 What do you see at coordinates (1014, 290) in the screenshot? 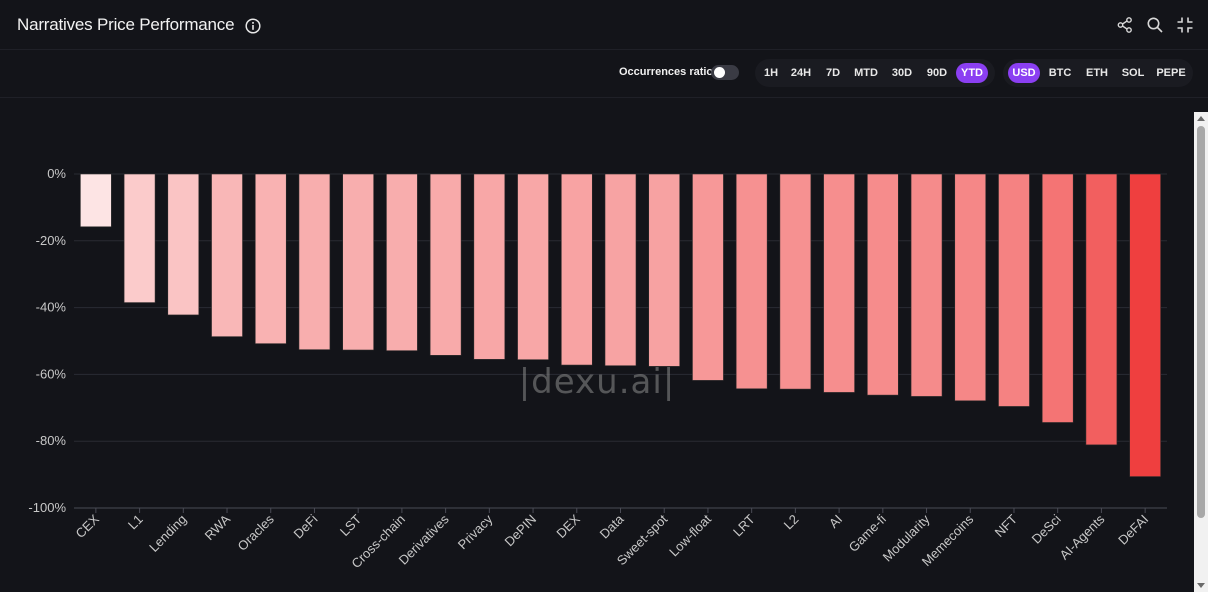
I see `bar-nft` at bounding box center [1014, 290].